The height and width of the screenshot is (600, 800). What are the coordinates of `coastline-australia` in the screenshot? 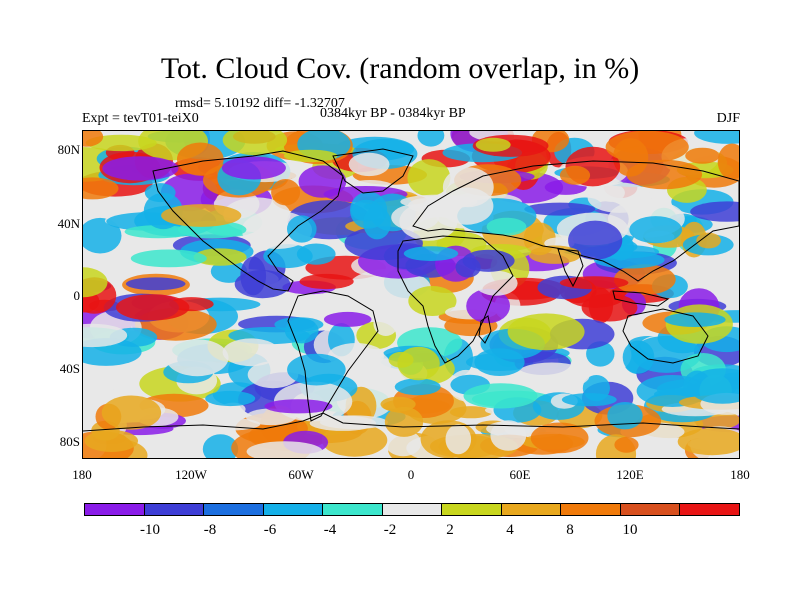 It's located at (665, 336).